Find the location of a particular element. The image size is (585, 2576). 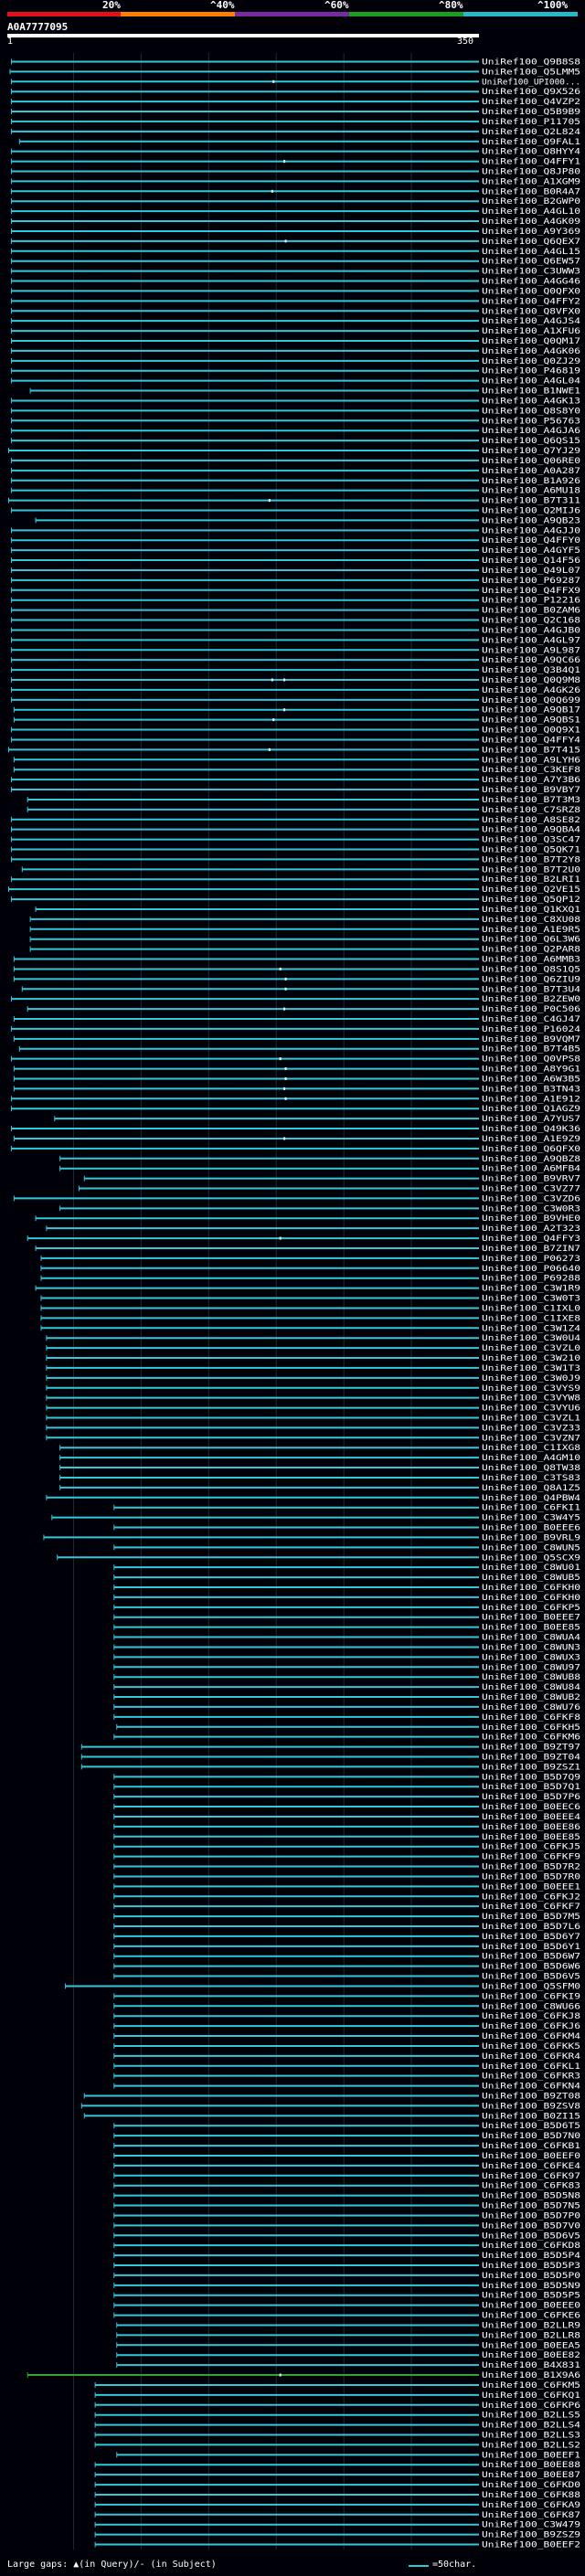

hit-label: UniRef100_A4GK09 is located at coordinates (531, 222).